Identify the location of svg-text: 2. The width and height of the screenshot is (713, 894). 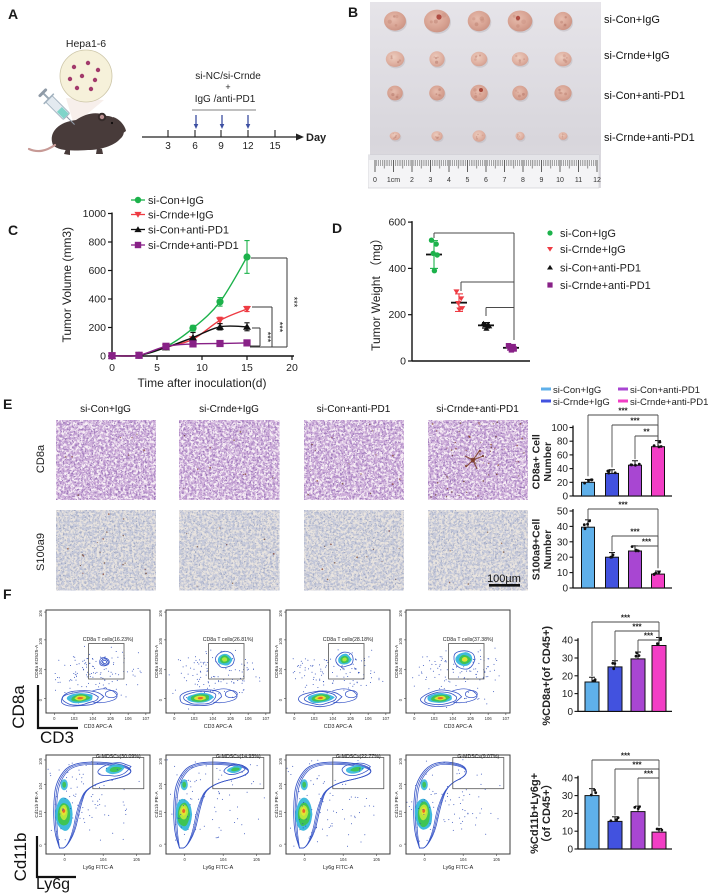
(412, 180).